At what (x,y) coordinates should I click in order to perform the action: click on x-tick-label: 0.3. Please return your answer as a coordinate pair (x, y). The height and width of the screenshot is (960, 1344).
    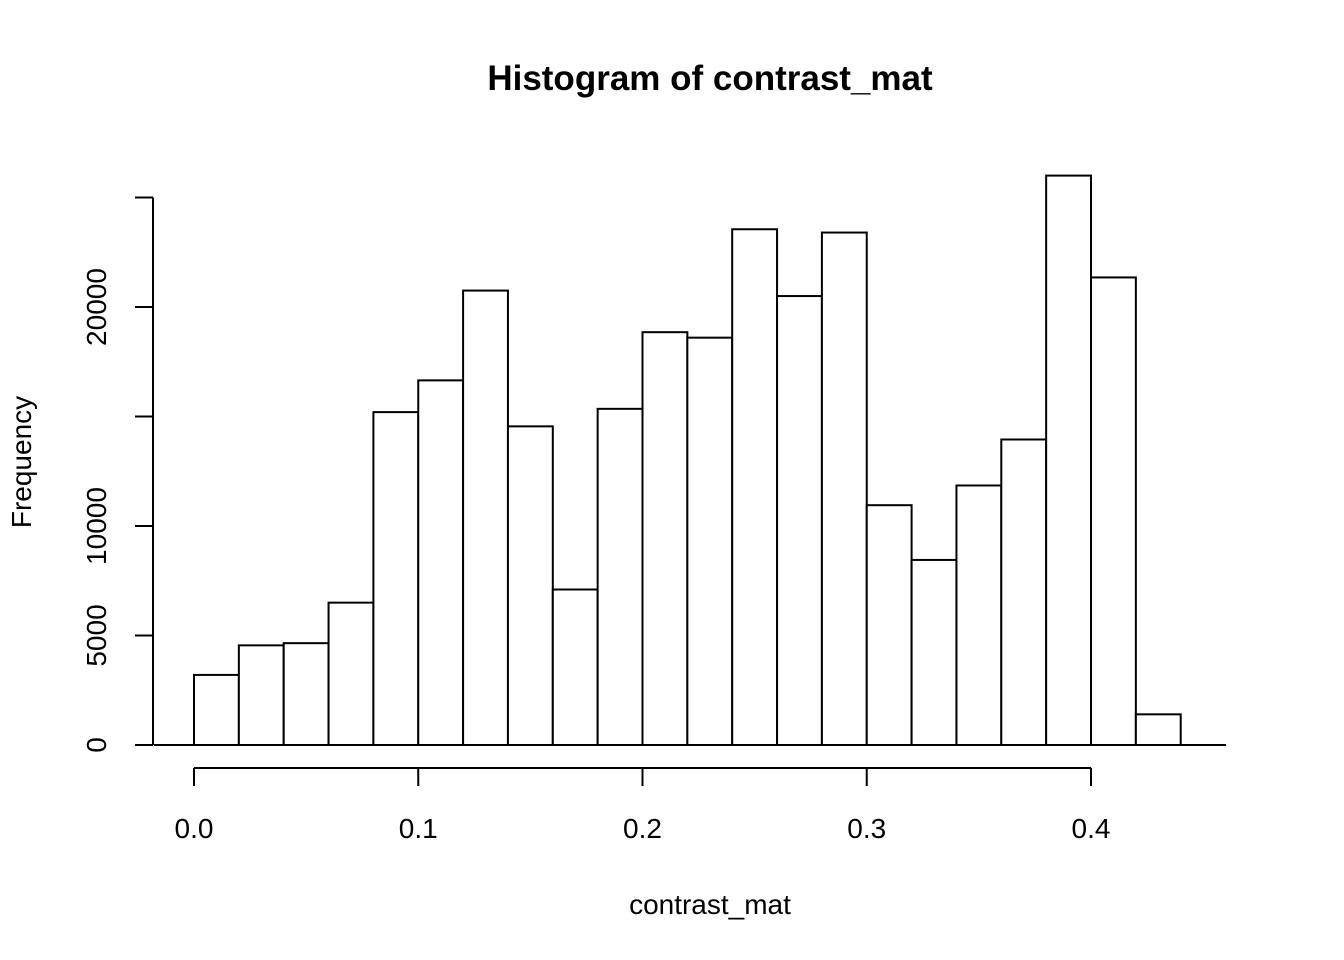
    Looking at the image, I should click on (866, 828).